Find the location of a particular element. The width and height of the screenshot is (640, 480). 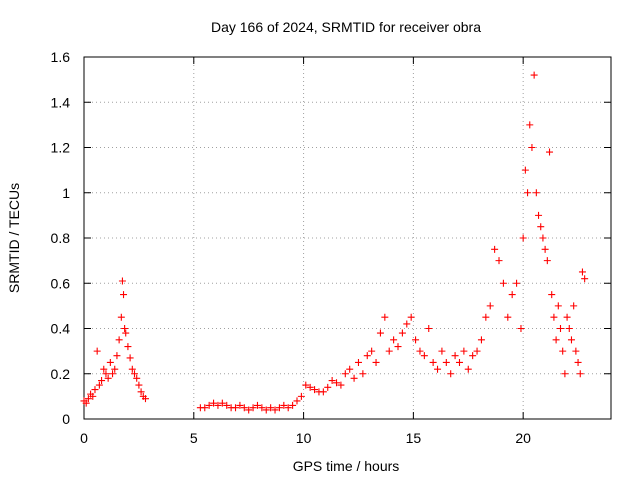

x-tick-label: 15 is located at coordinates (414, 438).